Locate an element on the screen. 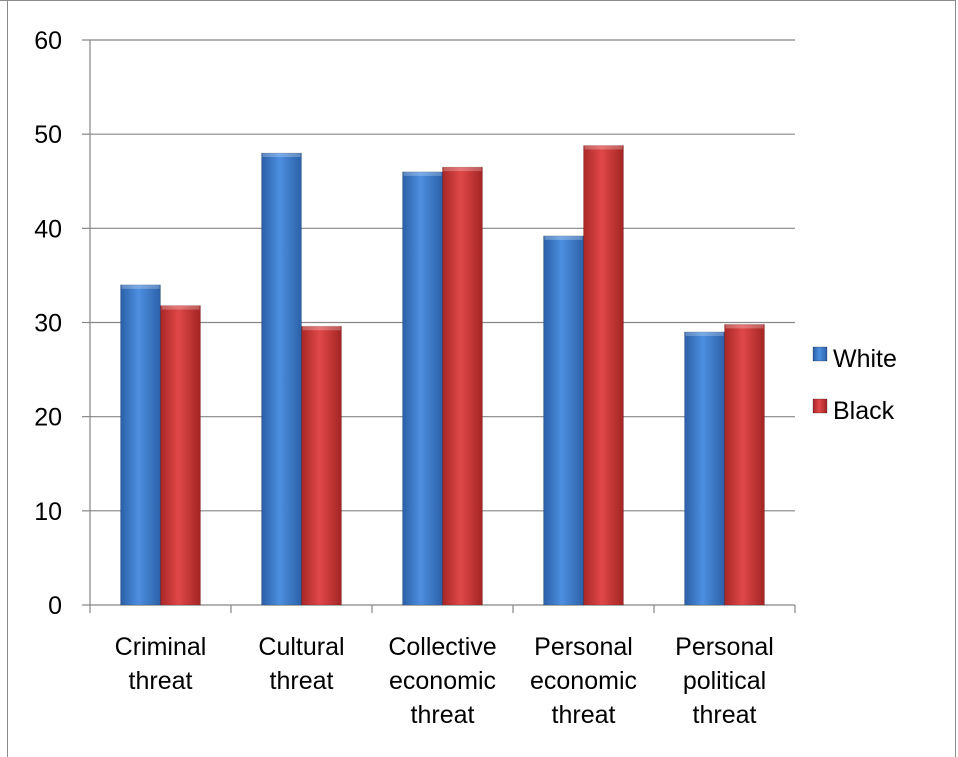 This screenshot has width=958, height=757. x-category-label: Criminal is located at coordinates (161, 647).